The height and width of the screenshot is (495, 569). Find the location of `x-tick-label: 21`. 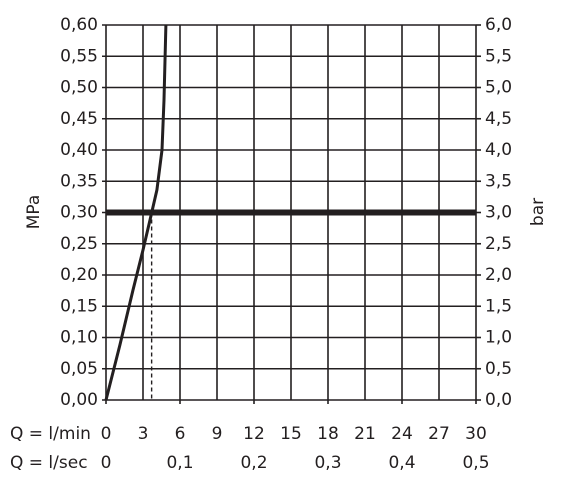

x-tick-label: 21 is located at coordinates (365, 434).